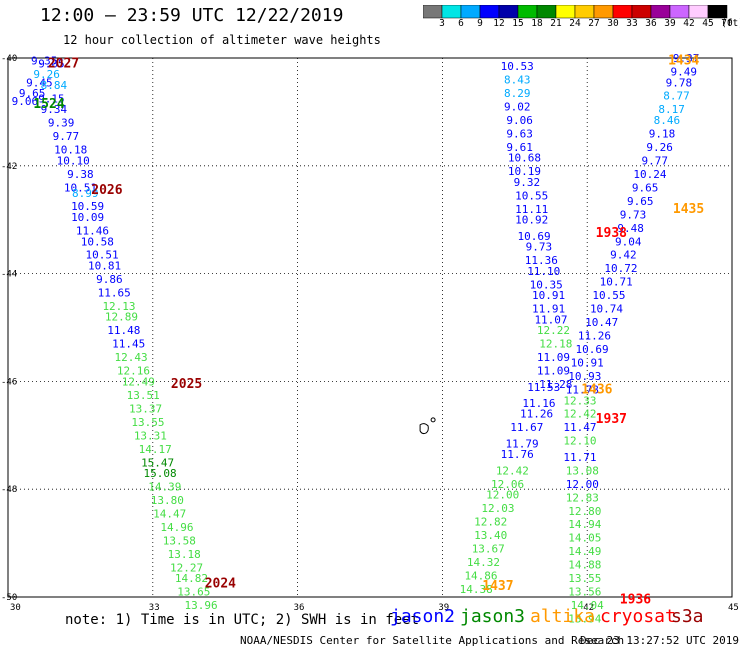 This screenshot has width=740, height=650. I want to click on swh-value: 11.09, so click(553, 357).